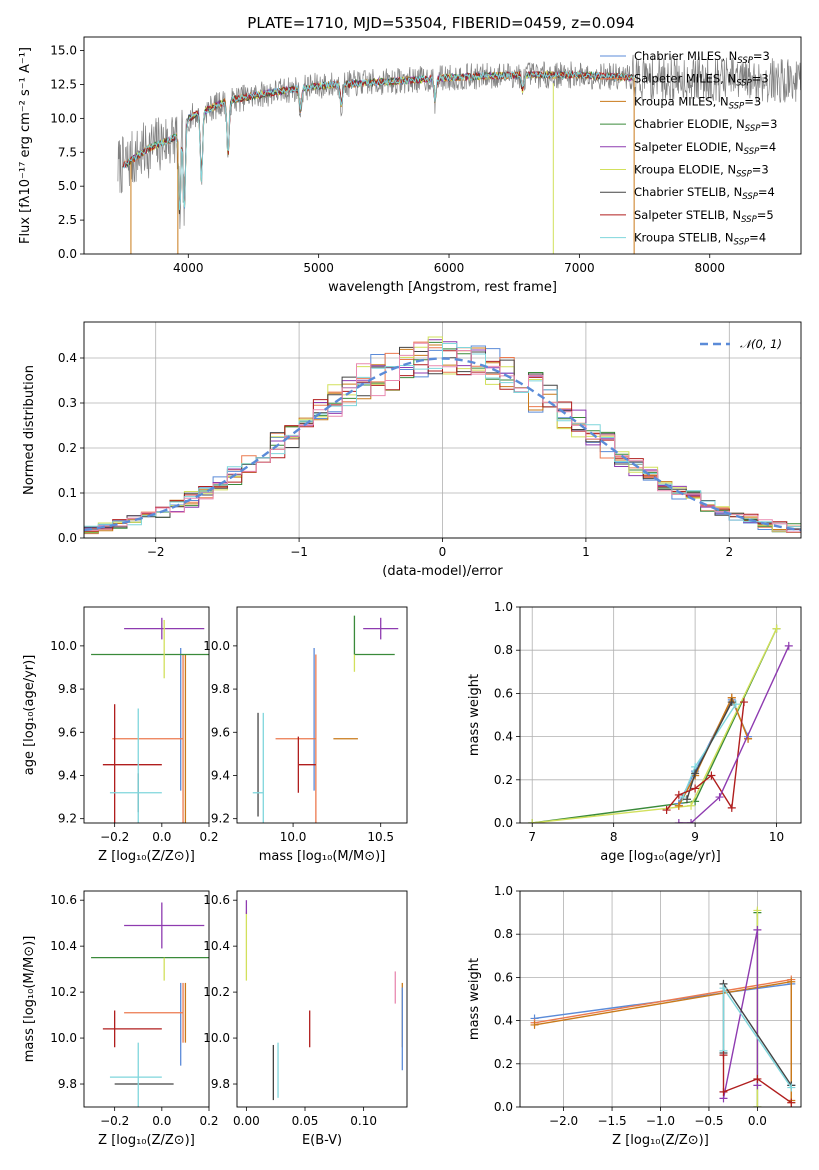 The width and height of the screenshot is (819, 1170). What do you see at coordinates (63, 51) in the screenshot?
I see `y-tick-label: 15.0` at bounding box center [63, 51].